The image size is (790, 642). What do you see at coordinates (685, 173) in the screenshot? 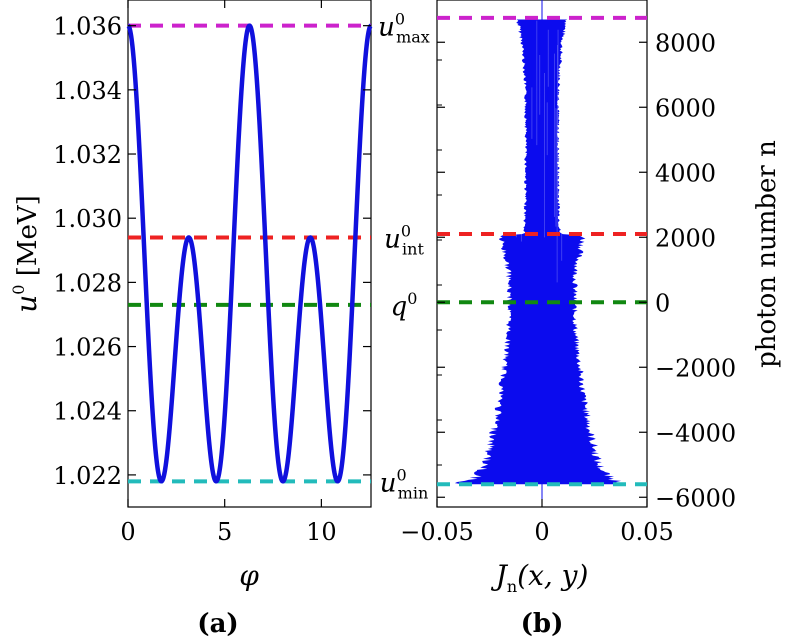
I see `panel-b-ytick-label: 4000` at bounding box center [685, 173].